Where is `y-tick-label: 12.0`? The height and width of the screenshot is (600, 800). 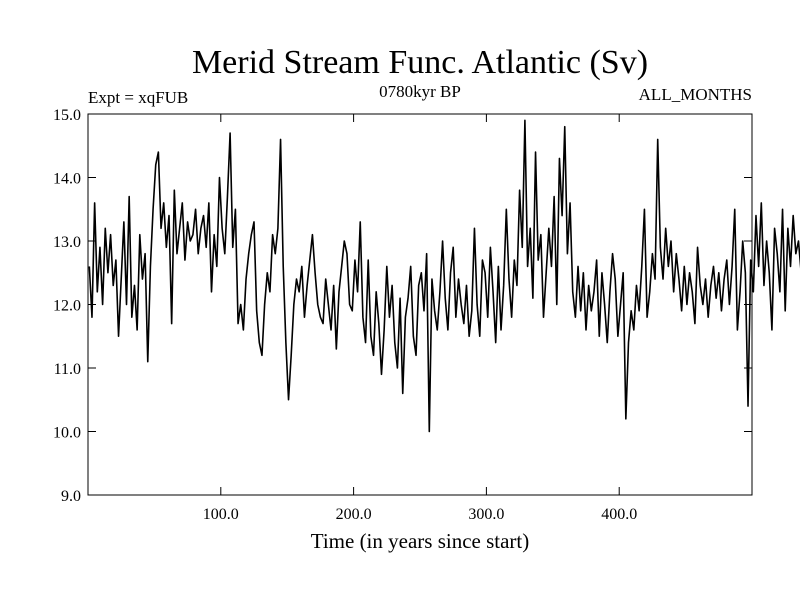 y-tick-label: 12.0 is located at coordinates (67, 306).